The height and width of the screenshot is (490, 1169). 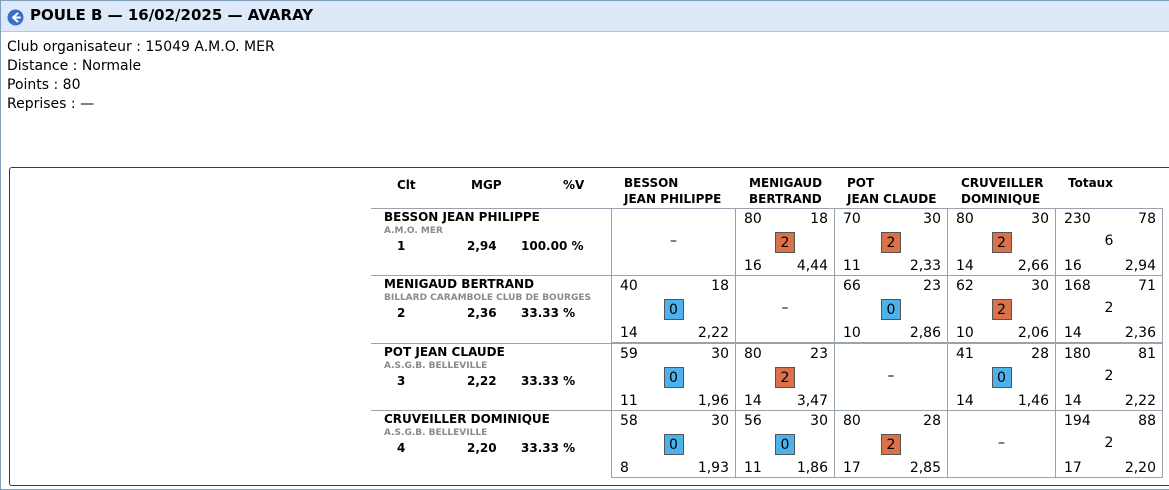 I want to click on match-result-cell: 80 23 14 3,47 2, so click(x=785, y=377).